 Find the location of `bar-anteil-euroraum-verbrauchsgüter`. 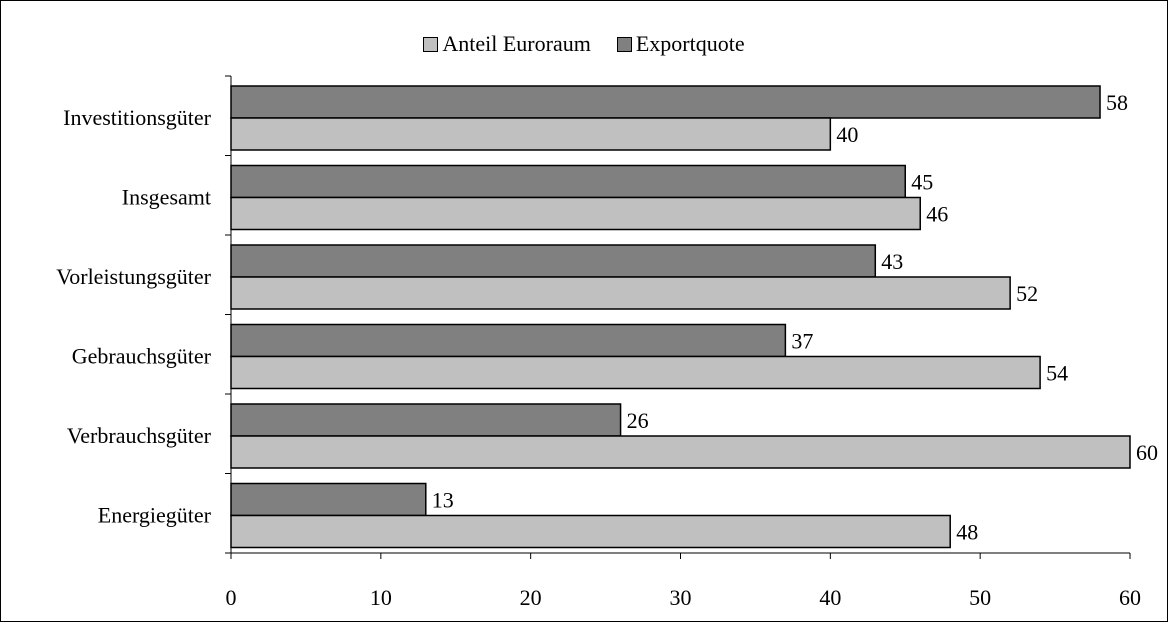

bar-anteil-euroraum-verbrauchsgüter is located at coordinates (680, 452).